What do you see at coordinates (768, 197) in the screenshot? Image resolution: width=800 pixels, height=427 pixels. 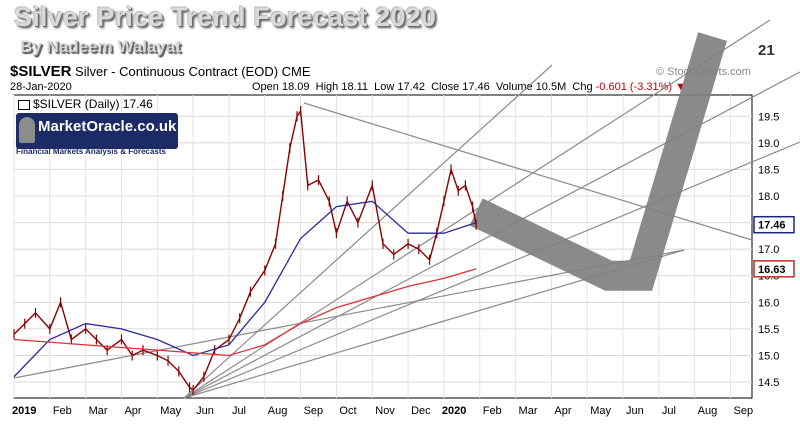 I see `y-tick-label: 18.0` at bounding box center [768, 197].